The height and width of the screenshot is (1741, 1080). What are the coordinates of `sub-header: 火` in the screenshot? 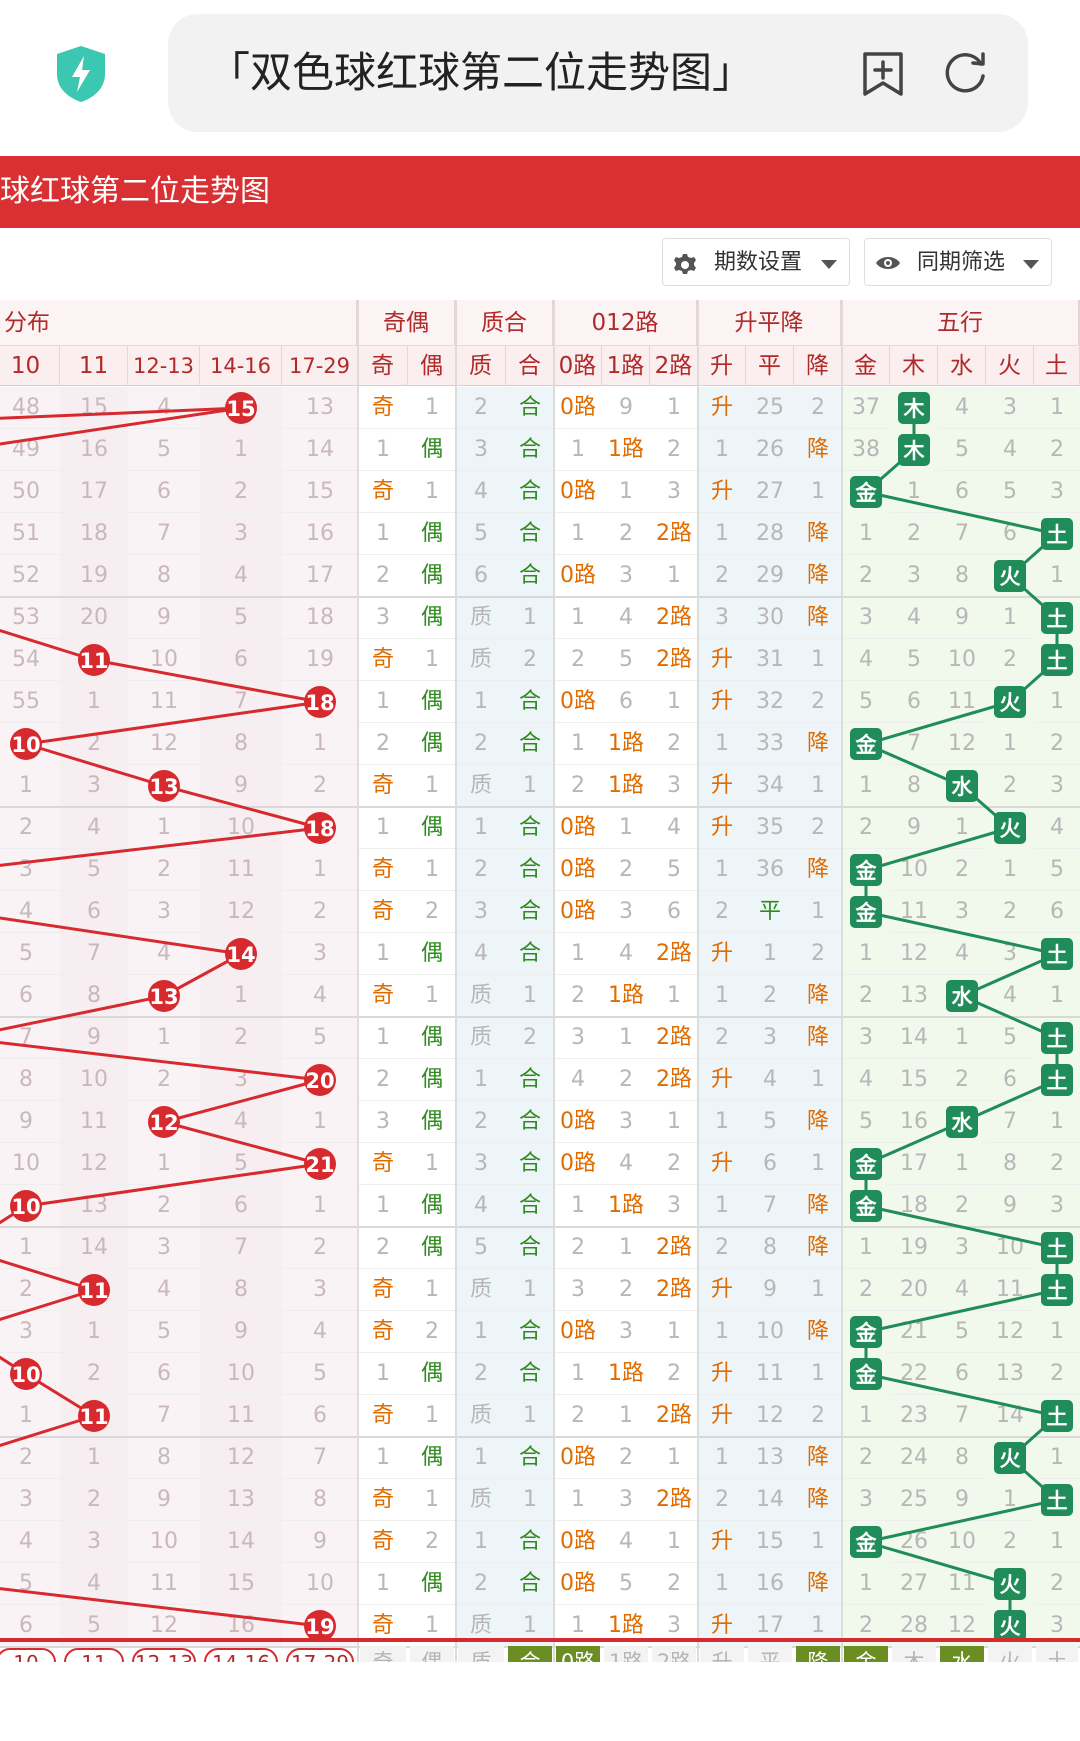 It's located at (1010, 366).